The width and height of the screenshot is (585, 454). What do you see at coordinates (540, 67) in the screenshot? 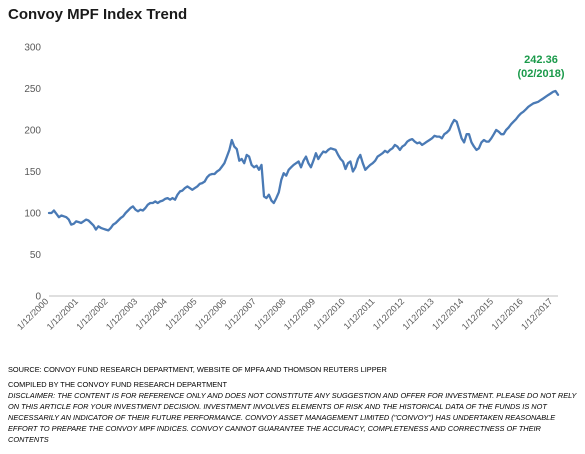
I see `last-value-annotation: 242.36 (02/2018)` at bounding box center [540, 67].